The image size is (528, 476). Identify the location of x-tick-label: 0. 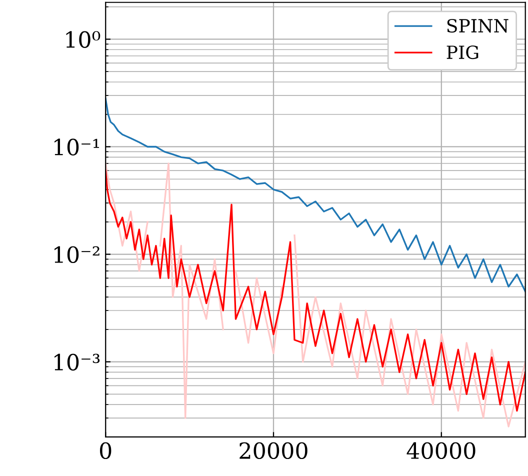
(106, 451).